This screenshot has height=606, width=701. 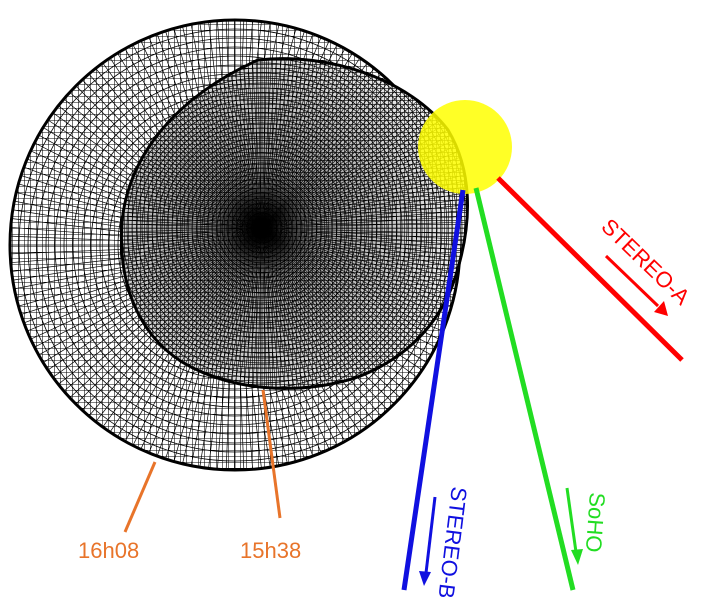 I want to click on soho-arrow, so click(x=574, y=526).